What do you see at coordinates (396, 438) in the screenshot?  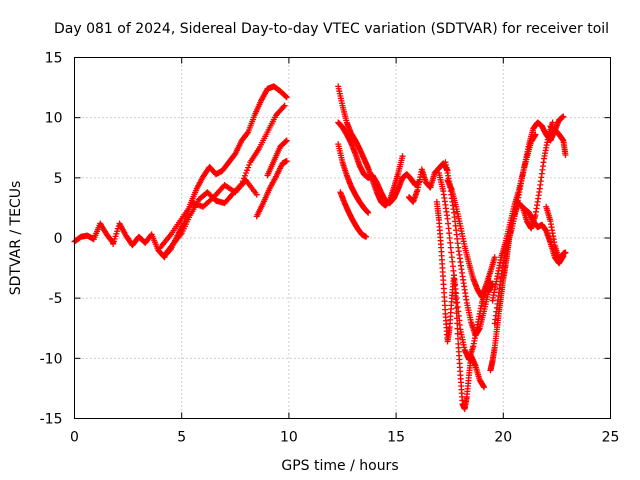 I see `x-tick-label: 15` at bounding box center [396, 438].